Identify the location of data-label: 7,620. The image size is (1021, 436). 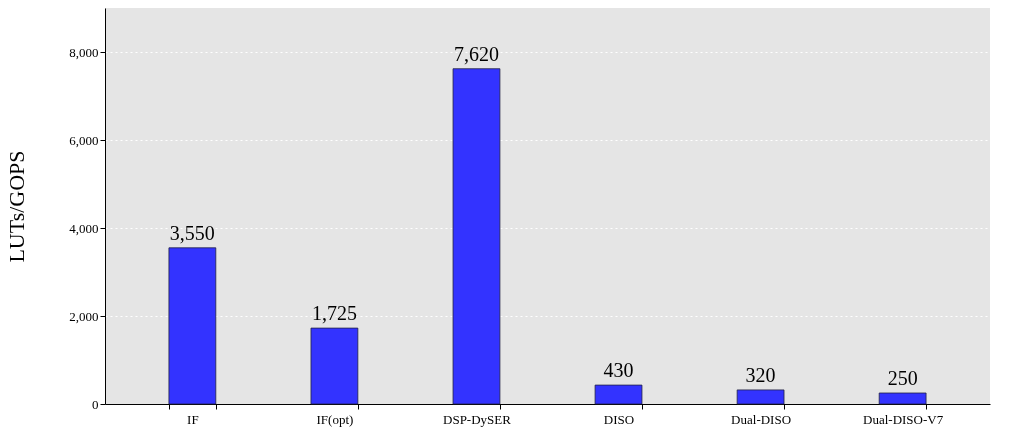
(476, 53).